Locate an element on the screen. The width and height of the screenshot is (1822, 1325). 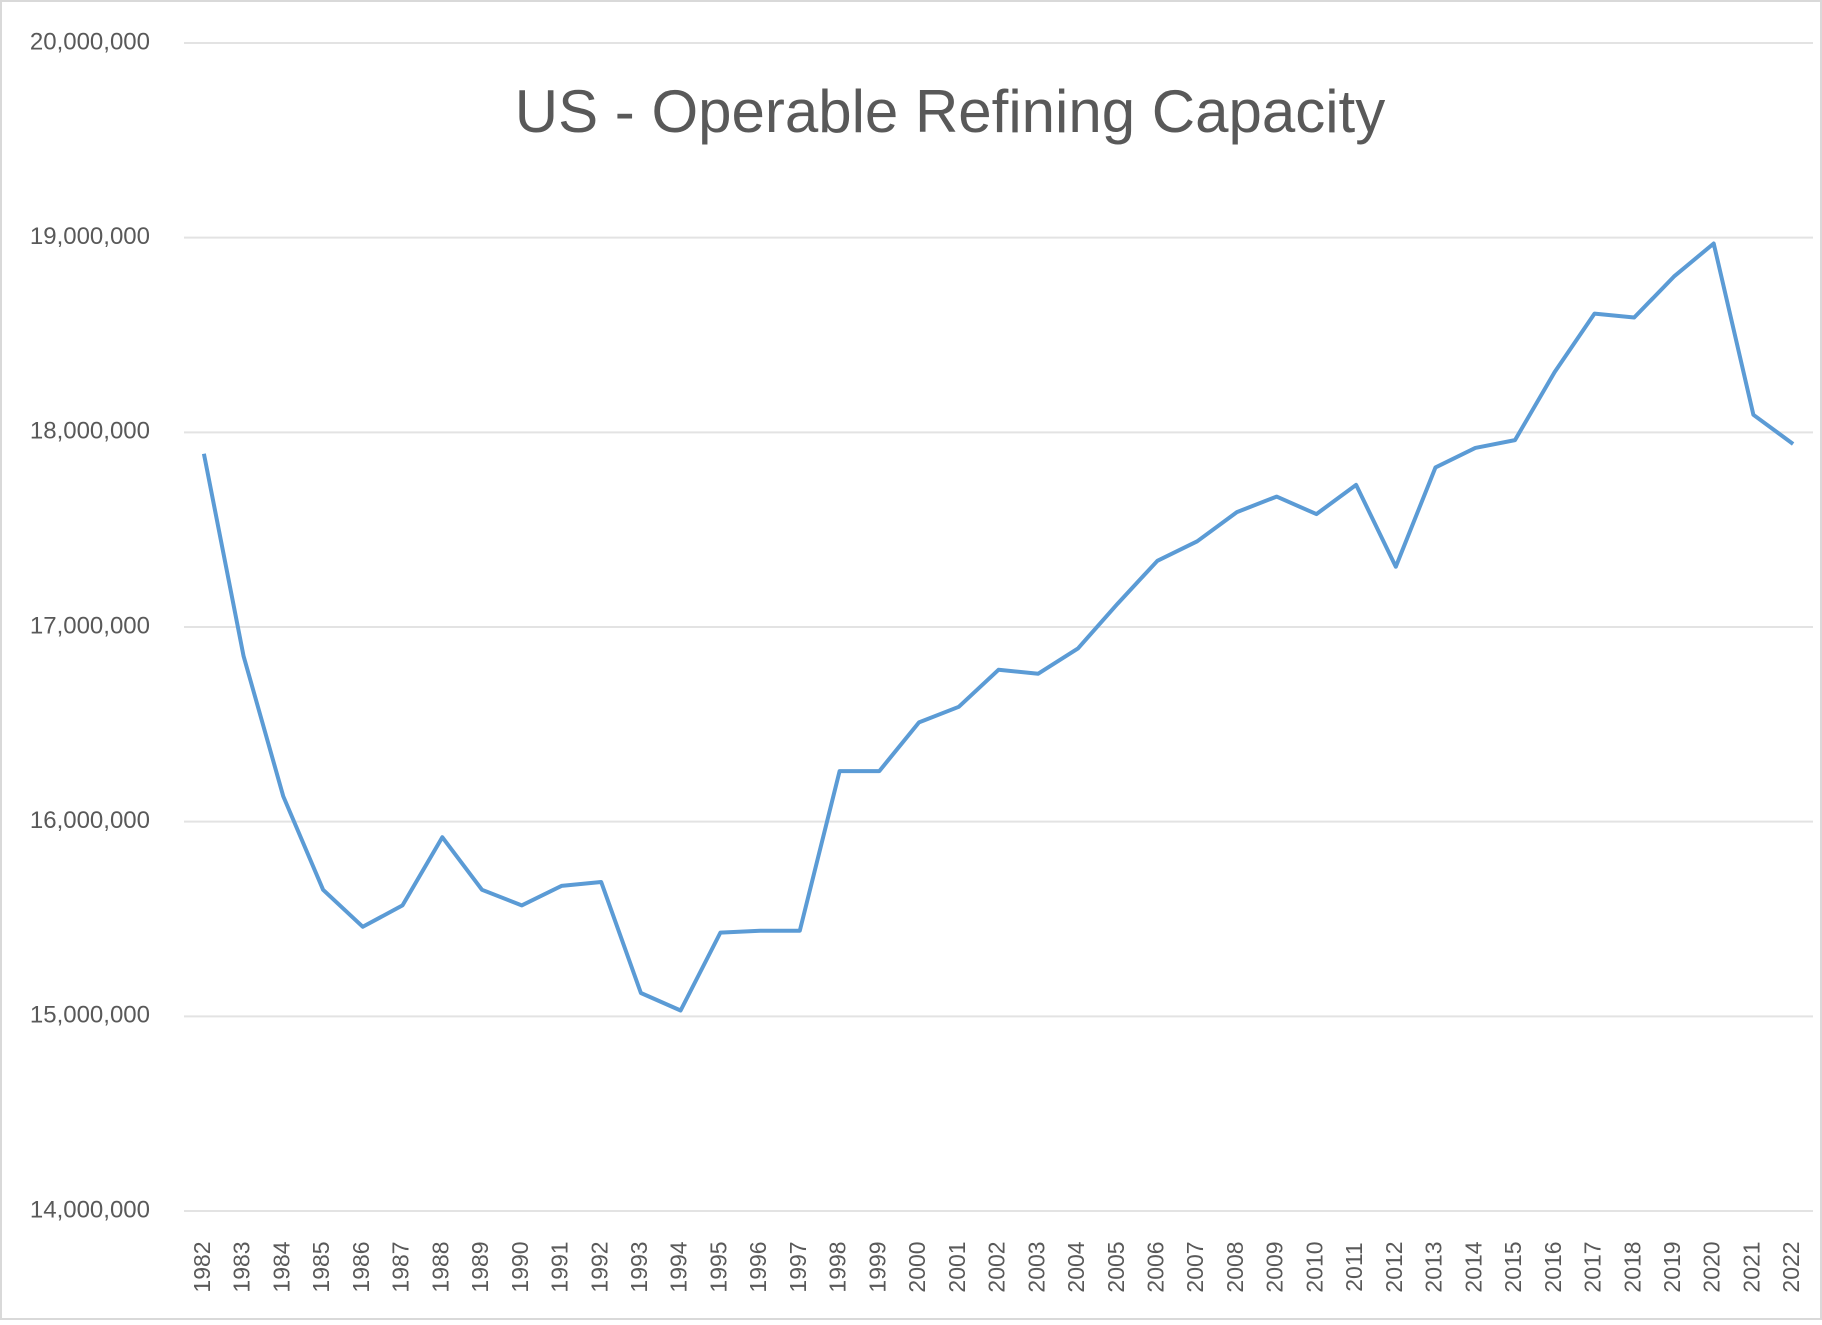
x-tick-label: 1990 is located at coordinates (520, 1266).